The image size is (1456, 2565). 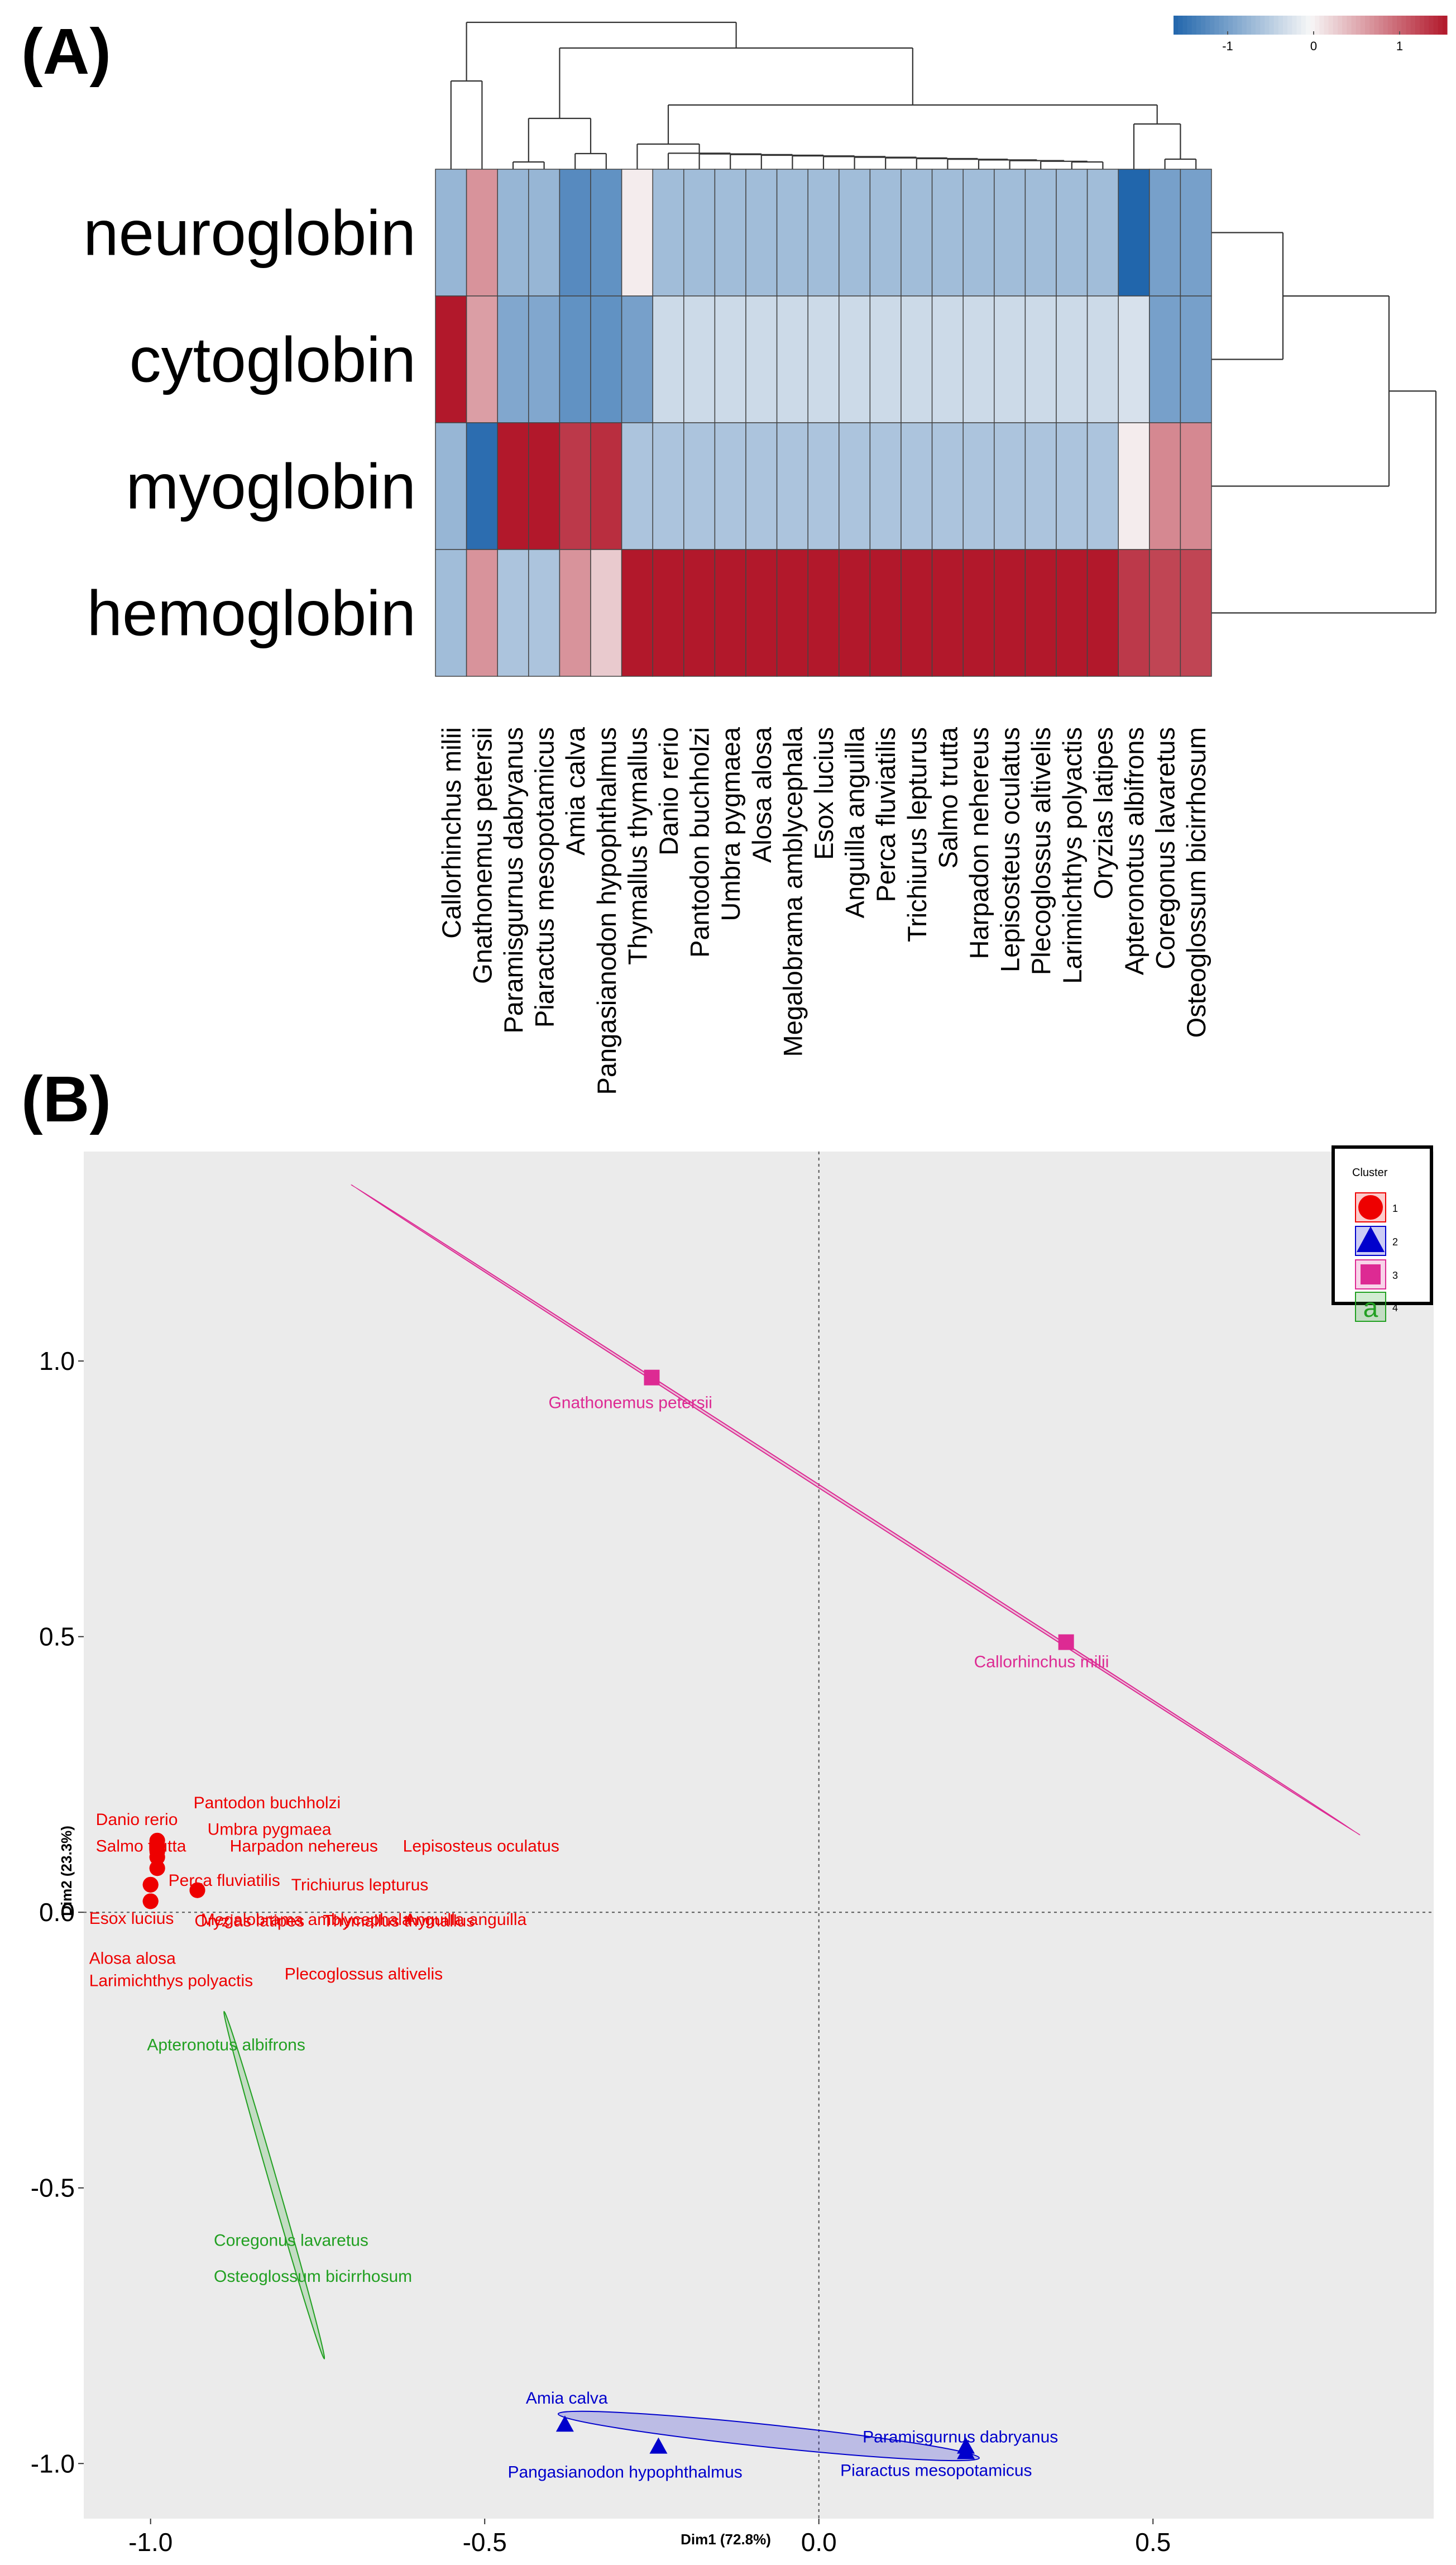 I want to click on column-label: Megalobrama amblycephala, so click(x=792, y=892).